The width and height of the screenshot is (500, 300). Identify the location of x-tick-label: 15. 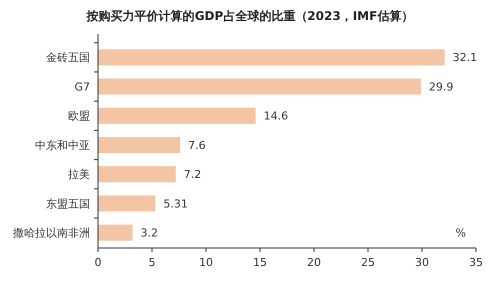
(260, 262).